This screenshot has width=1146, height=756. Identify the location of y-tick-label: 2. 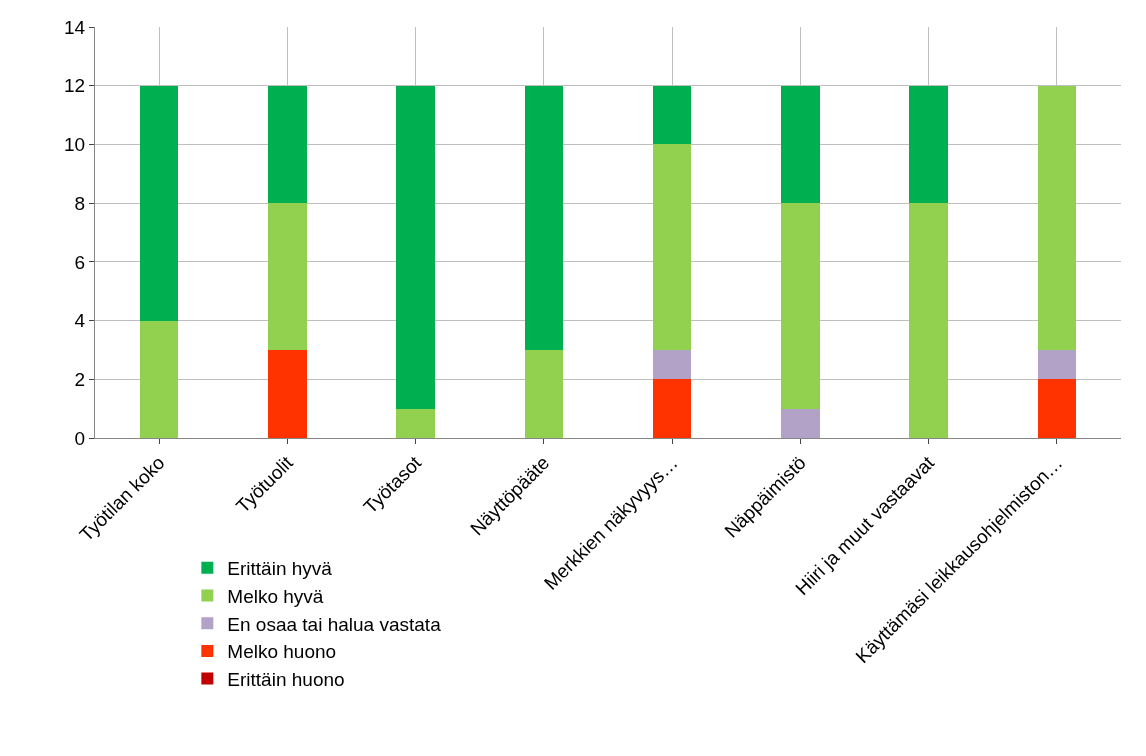
(80, 379).